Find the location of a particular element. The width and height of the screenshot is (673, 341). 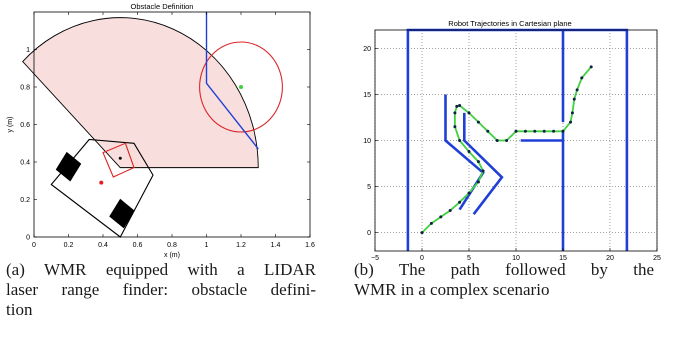

y-axis-label: y (m) is located at coordinates (10, 125).